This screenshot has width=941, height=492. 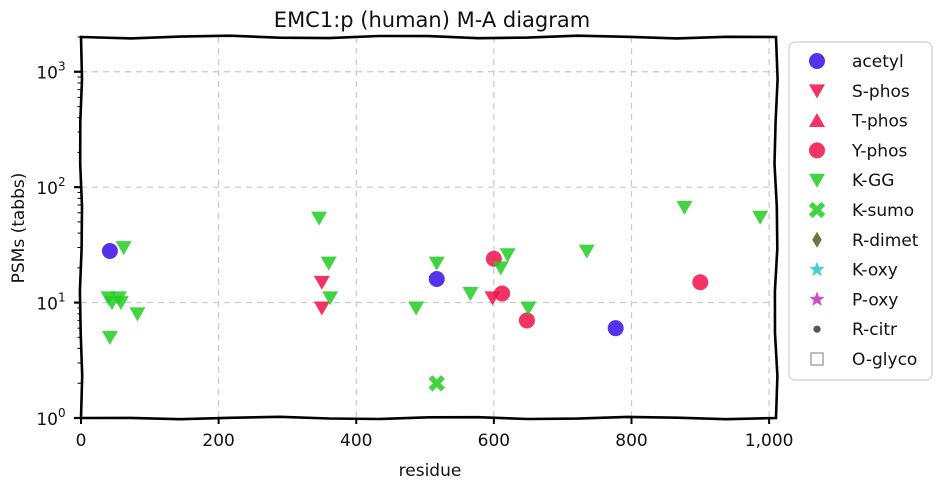 I want to click on y-axis-label: PSMs (tabbs), so click(x=19, y=228).